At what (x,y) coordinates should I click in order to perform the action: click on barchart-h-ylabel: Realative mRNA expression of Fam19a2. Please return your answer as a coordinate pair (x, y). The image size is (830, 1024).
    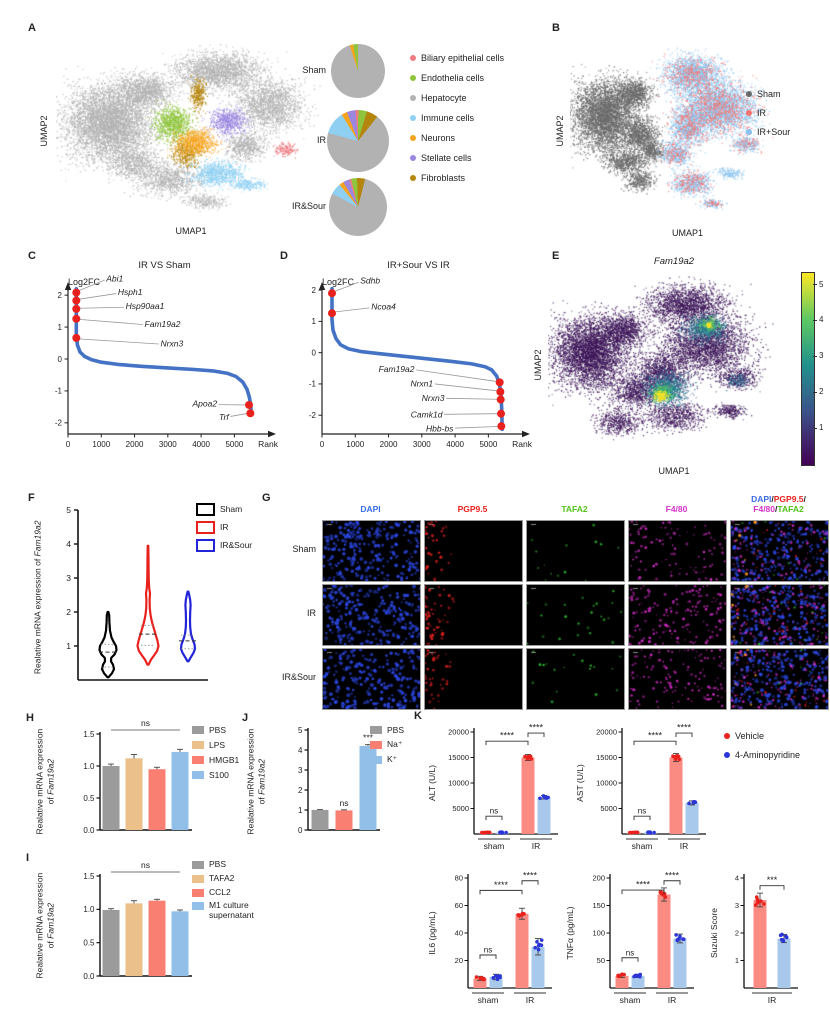
    Looking at the image, I should click on (44, 781).